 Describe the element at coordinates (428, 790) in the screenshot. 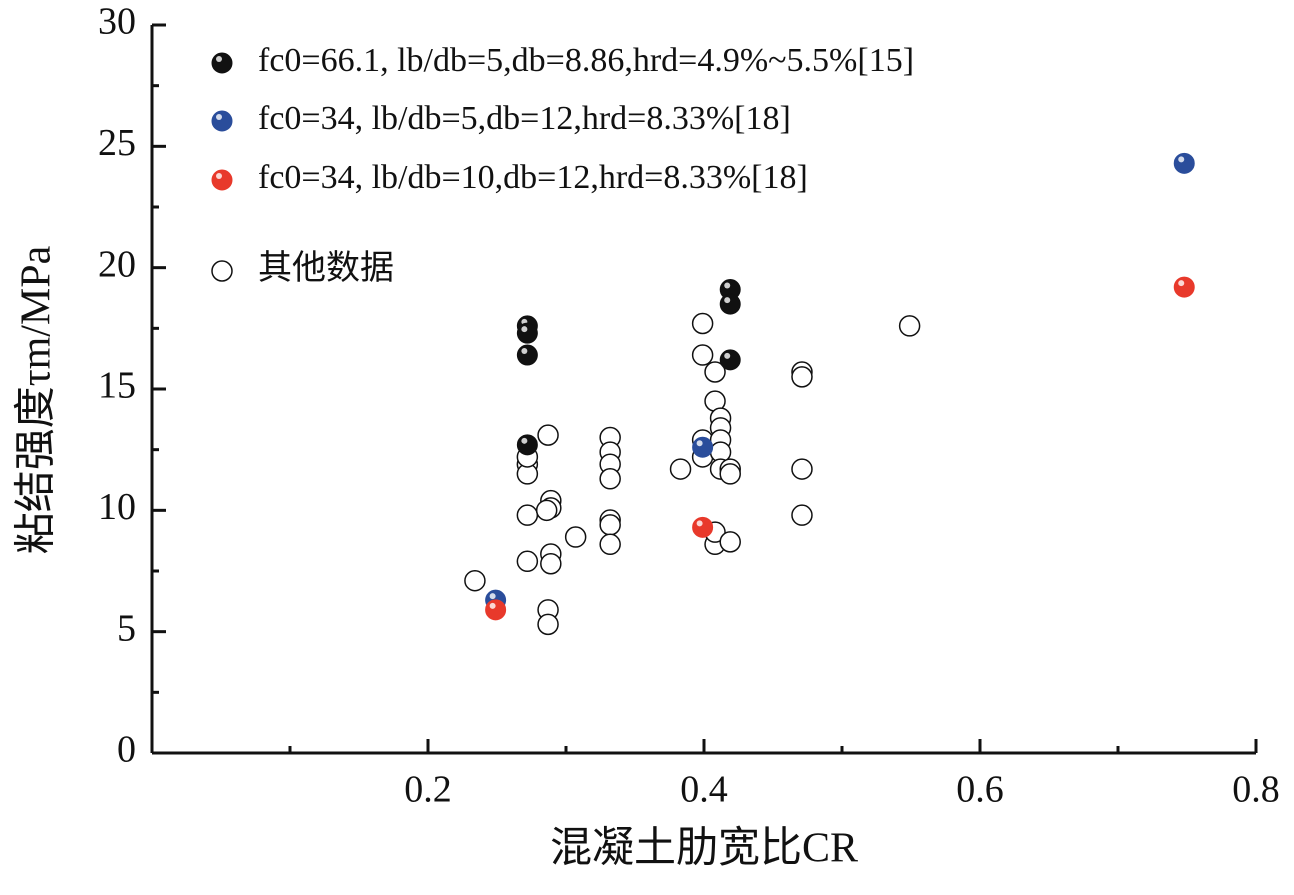

I see `x-tick-label: 0.2` at that location.